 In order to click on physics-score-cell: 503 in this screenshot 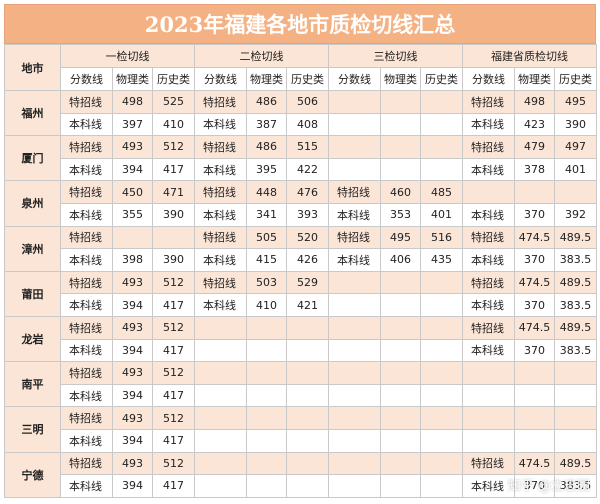, I will do `click(266, 282)`.